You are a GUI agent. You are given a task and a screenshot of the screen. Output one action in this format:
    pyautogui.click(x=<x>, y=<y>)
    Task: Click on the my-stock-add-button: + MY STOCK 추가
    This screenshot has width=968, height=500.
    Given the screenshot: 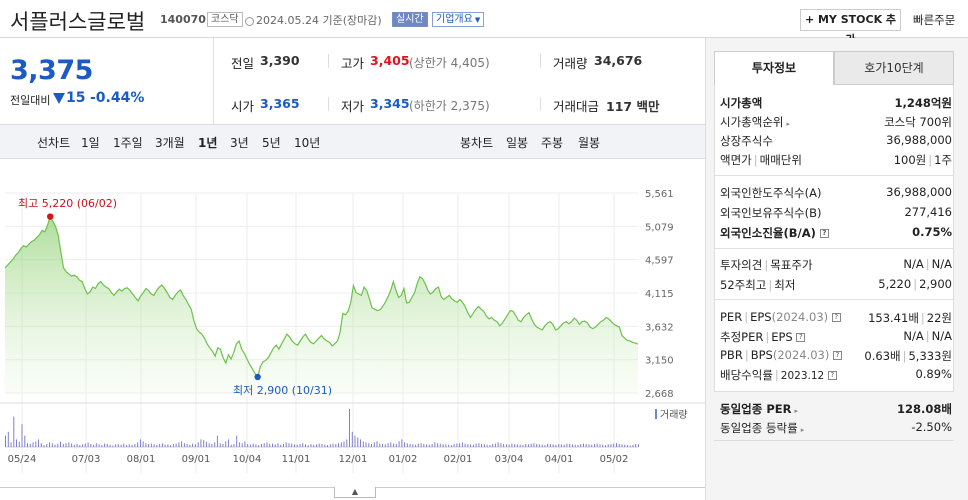 What is the action you would take?
    pyautogui.click(x=850, y=27)
    